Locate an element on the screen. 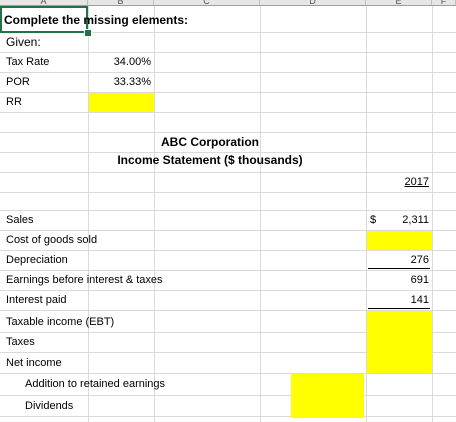 Image resolution: width=456 pixels, height=422 pixels. column-header-c: C is located at coordinates (207, 3).